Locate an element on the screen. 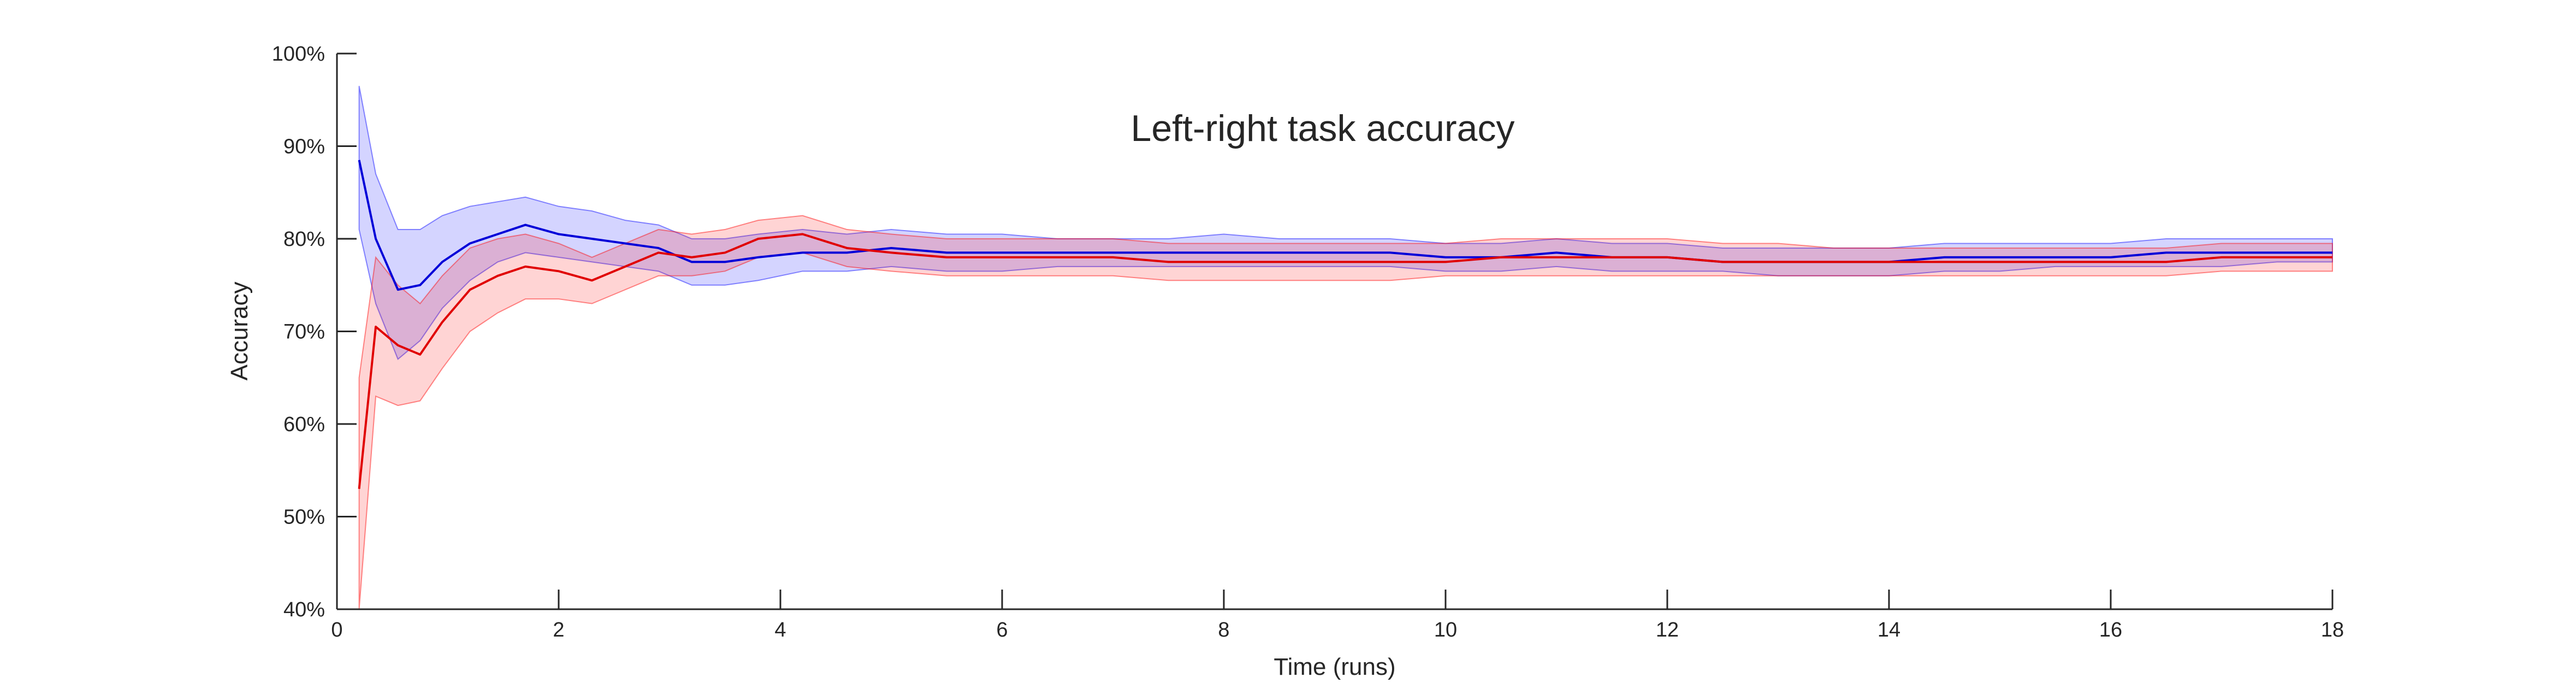 The height and width of the screenshot is (683, 2576). y-tick-label: 90% is located at coordinates (304, 147).